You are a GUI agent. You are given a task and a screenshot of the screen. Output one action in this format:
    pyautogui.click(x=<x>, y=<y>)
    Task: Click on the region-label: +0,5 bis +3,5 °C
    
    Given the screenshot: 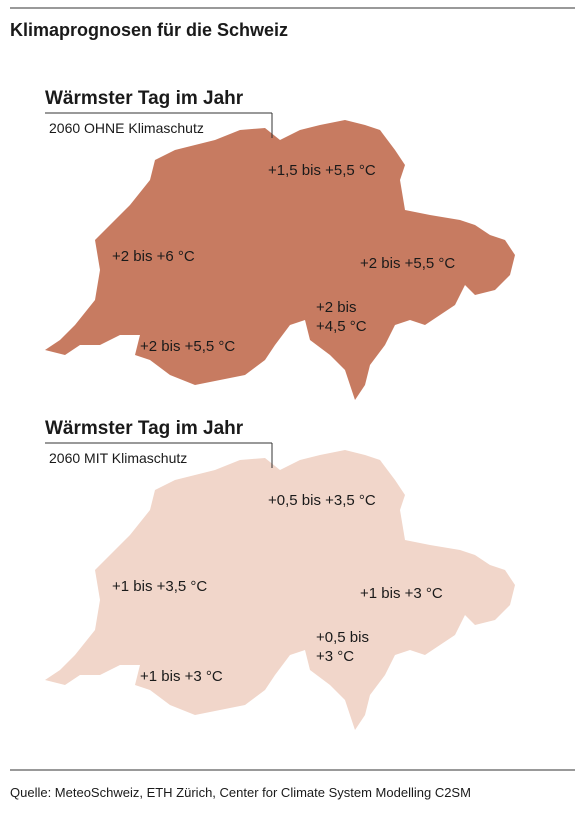 What is the action you would take?
    pyautogui.click(x=322, y=500)
    